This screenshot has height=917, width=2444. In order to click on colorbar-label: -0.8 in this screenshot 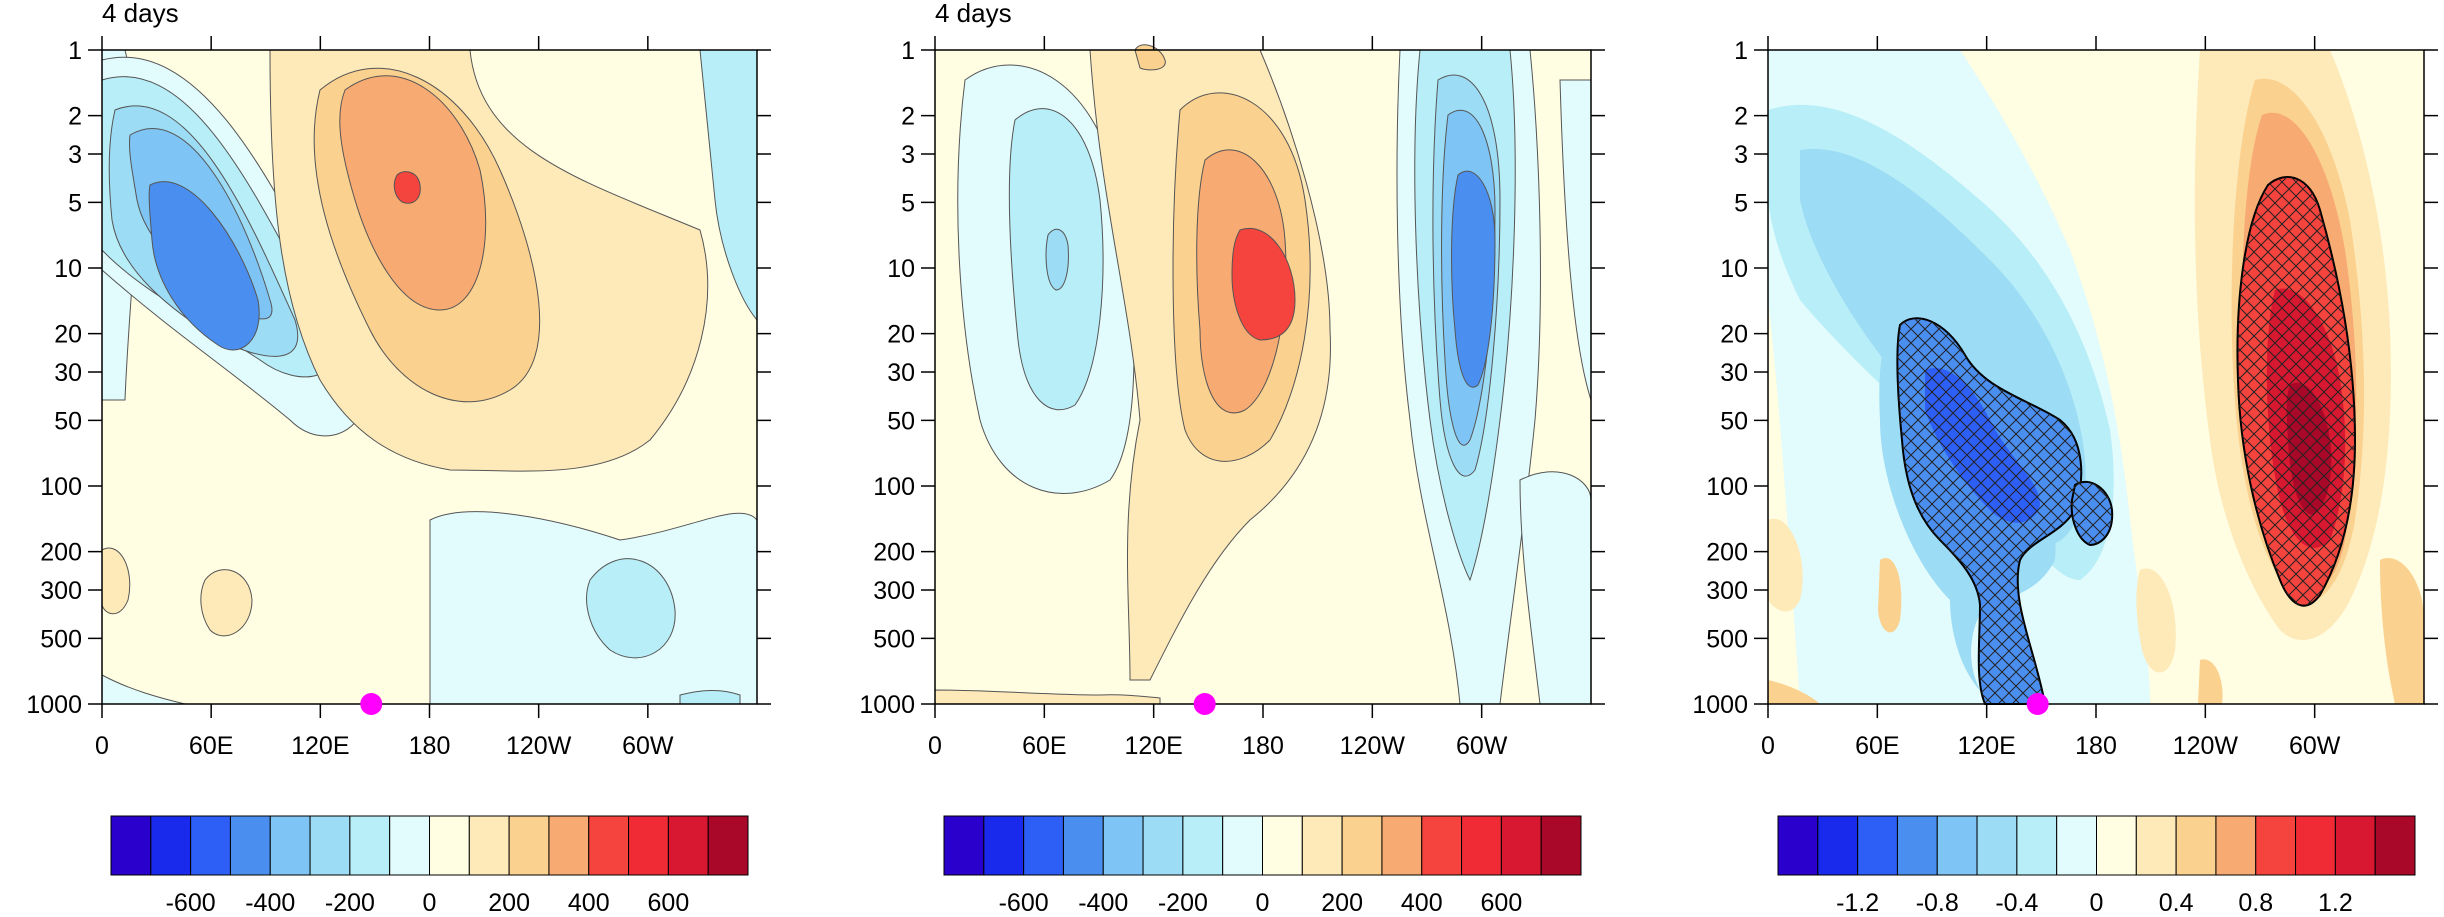, I will do `click(1937, 903)`.